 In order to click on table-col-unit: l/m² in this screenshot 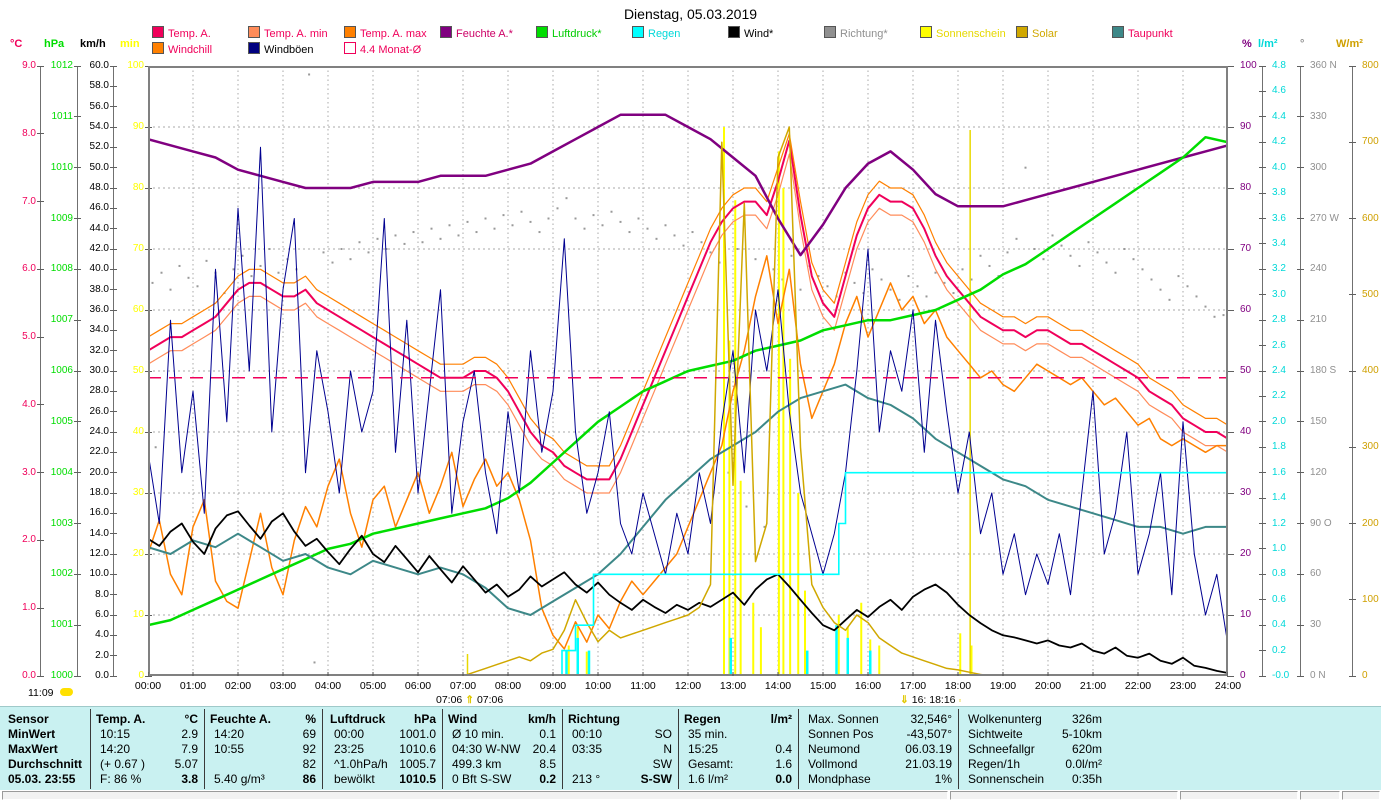, I will do `click(781, 719)`.